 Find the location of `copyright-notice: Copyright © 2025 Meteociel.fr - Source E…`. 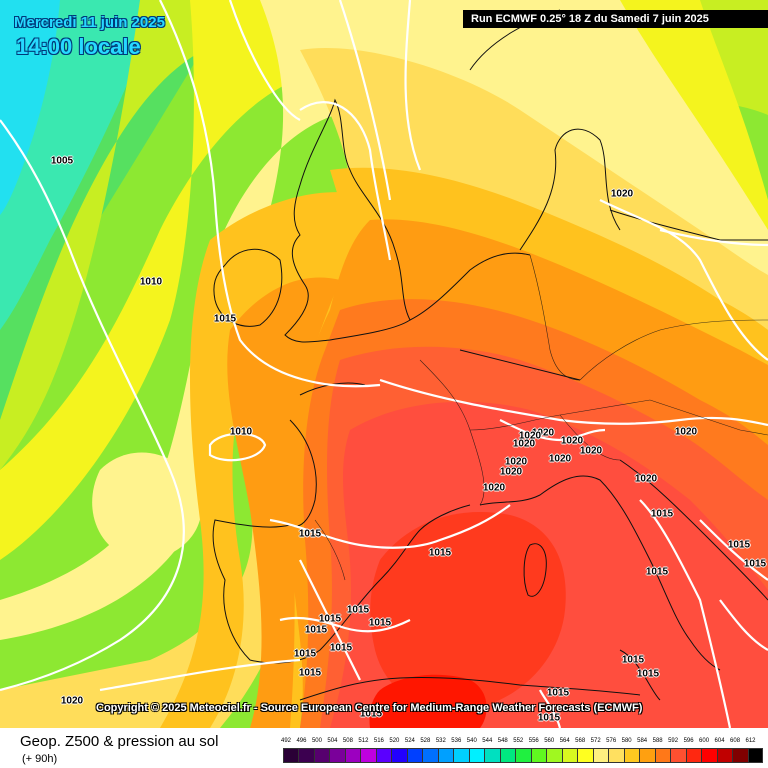

copyright-notice: Copyright © 2025 Meteociel.fr - Source E… is located at coordinates (369, 708).